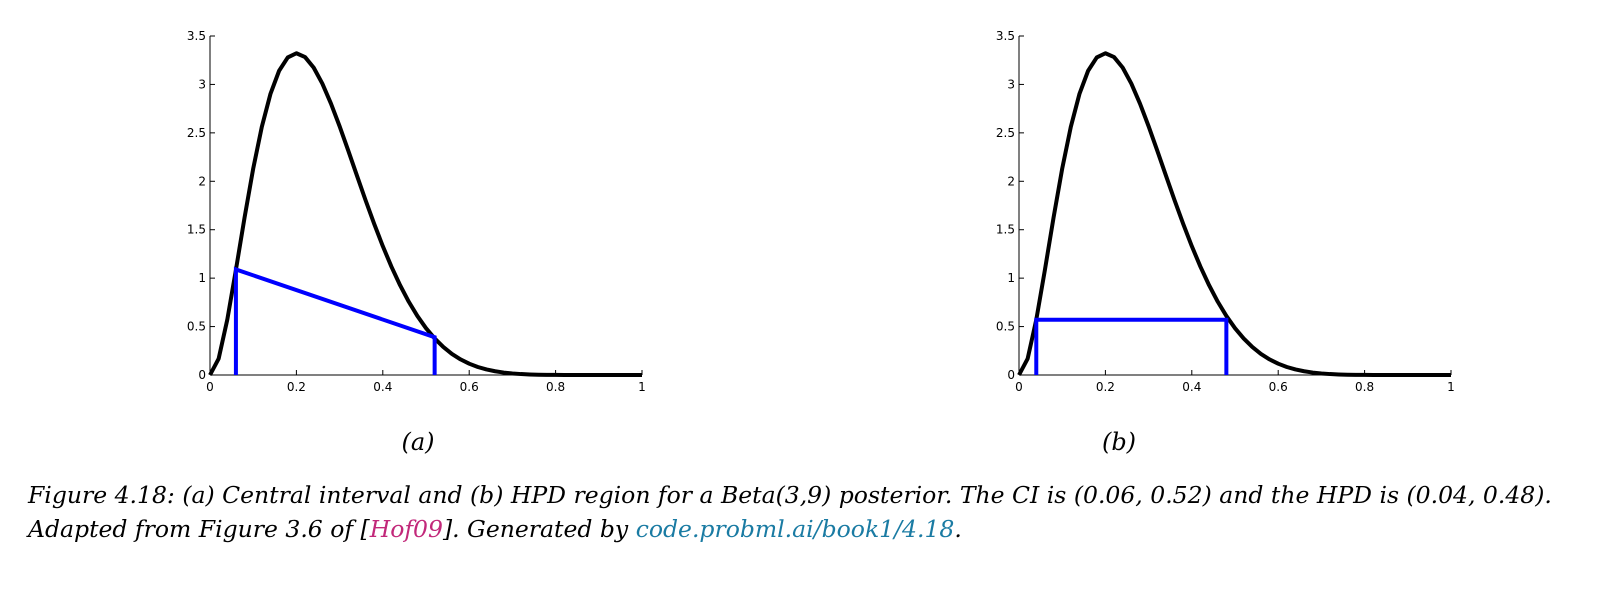  What do you see at coordinates (1119, 442) in the screenshot?
I see `panel-label-b: (b)` at bounding box center [1119, 442].